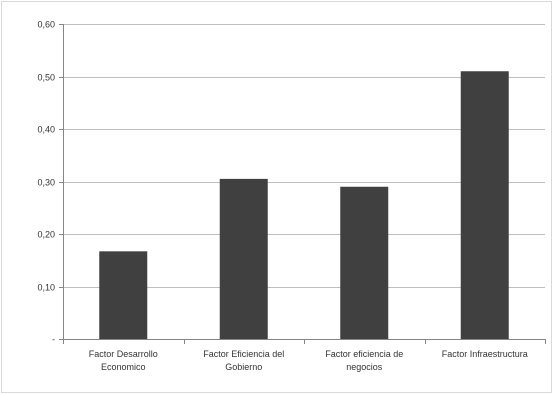  What do you see at coordinates (46, 288) in the screenshot?
I see `y-tick-label: 0,10` at bounding box center [46, 288].